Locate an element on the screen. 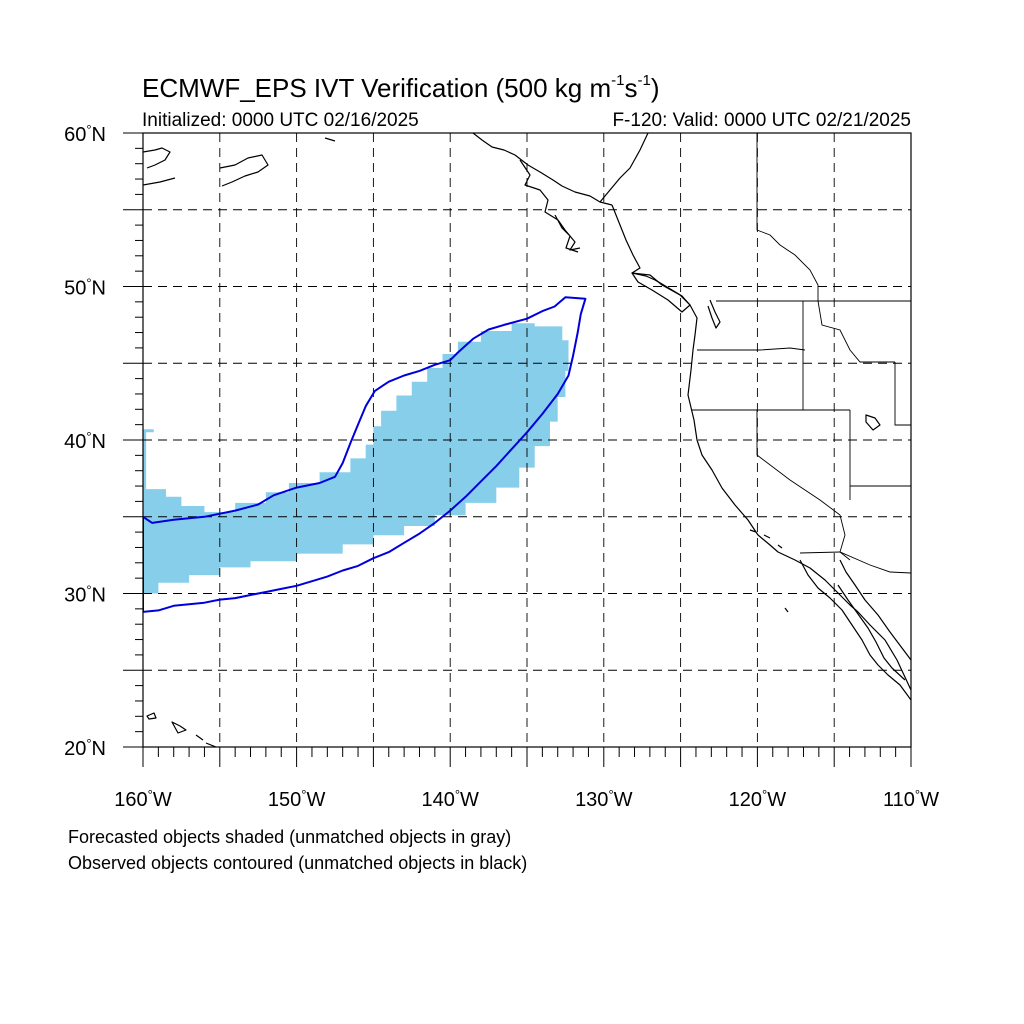 The image size is (1024, 1024). lon-label: 130°W is located at coordinates (604, 799).